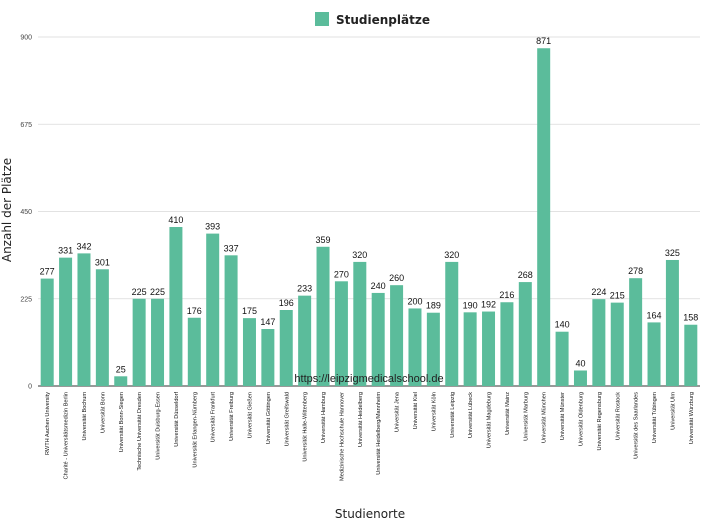  I want to click on y-tick-label: 225, so click(26, 299).